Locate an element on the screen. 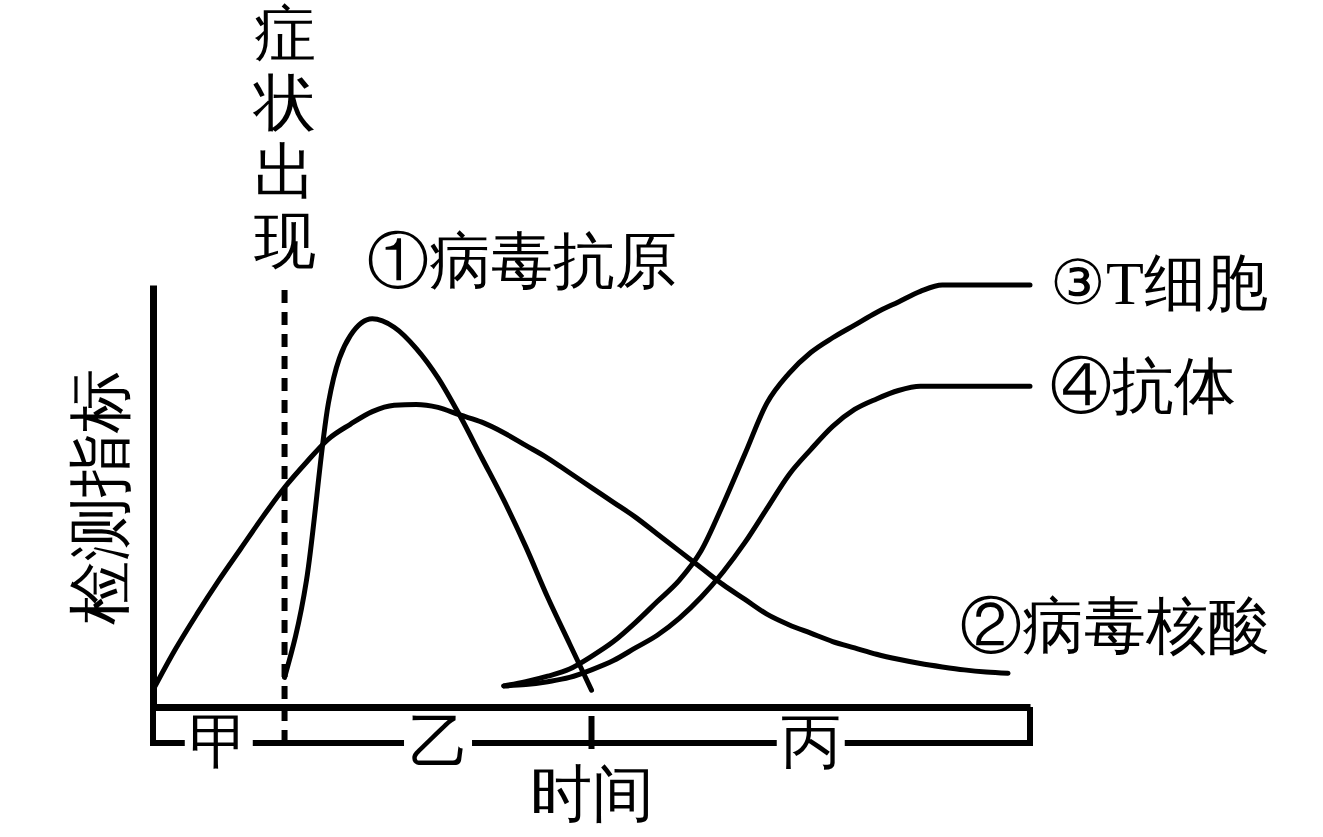 Image resolution: width=1323 pixels, height=837 pixels. x-tick-label: 甲 is located at coordinates (219, 741).